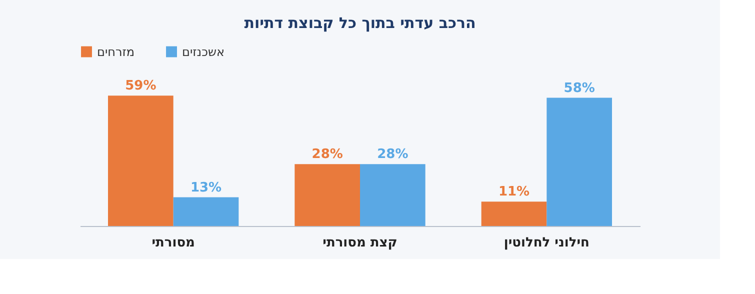 The width and height of the screenshot is (755, 294). I want to click on legend-label: מזרחים, so click(116, 51).